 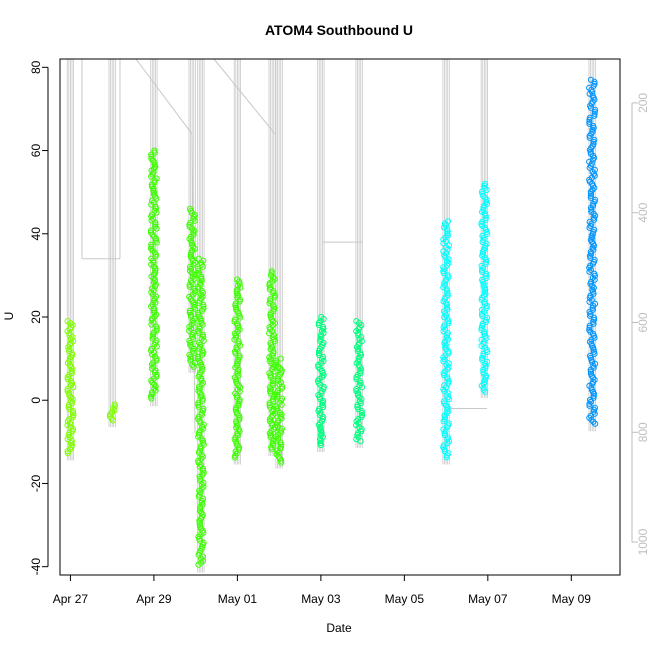 What do you see at coordinates (36, 151) in the screenshot?
I see `y-tick-label: 60` at bounding box center [36, 151].